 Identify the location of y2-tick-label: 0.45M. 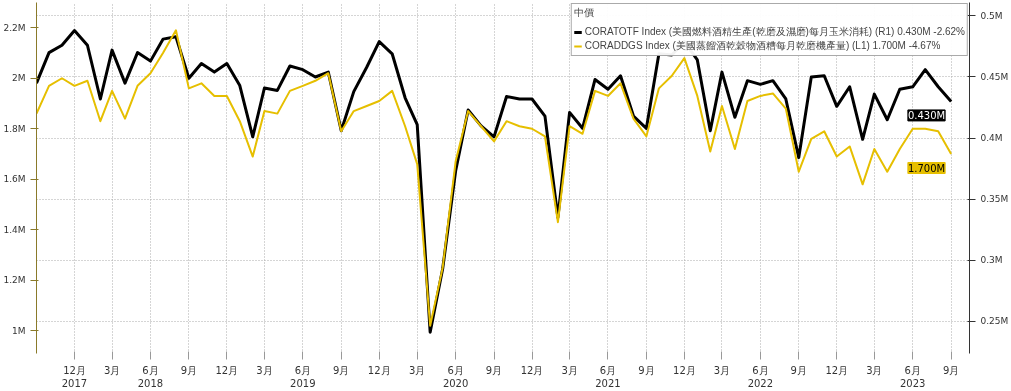
(994, 77).